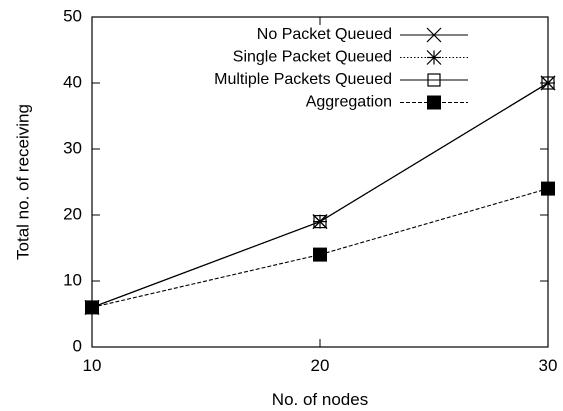  What do you see at coordinates (312, 57) in the screenshot?
I see `legend-label: Single Packet Queued` at bounding box center [312, 57].